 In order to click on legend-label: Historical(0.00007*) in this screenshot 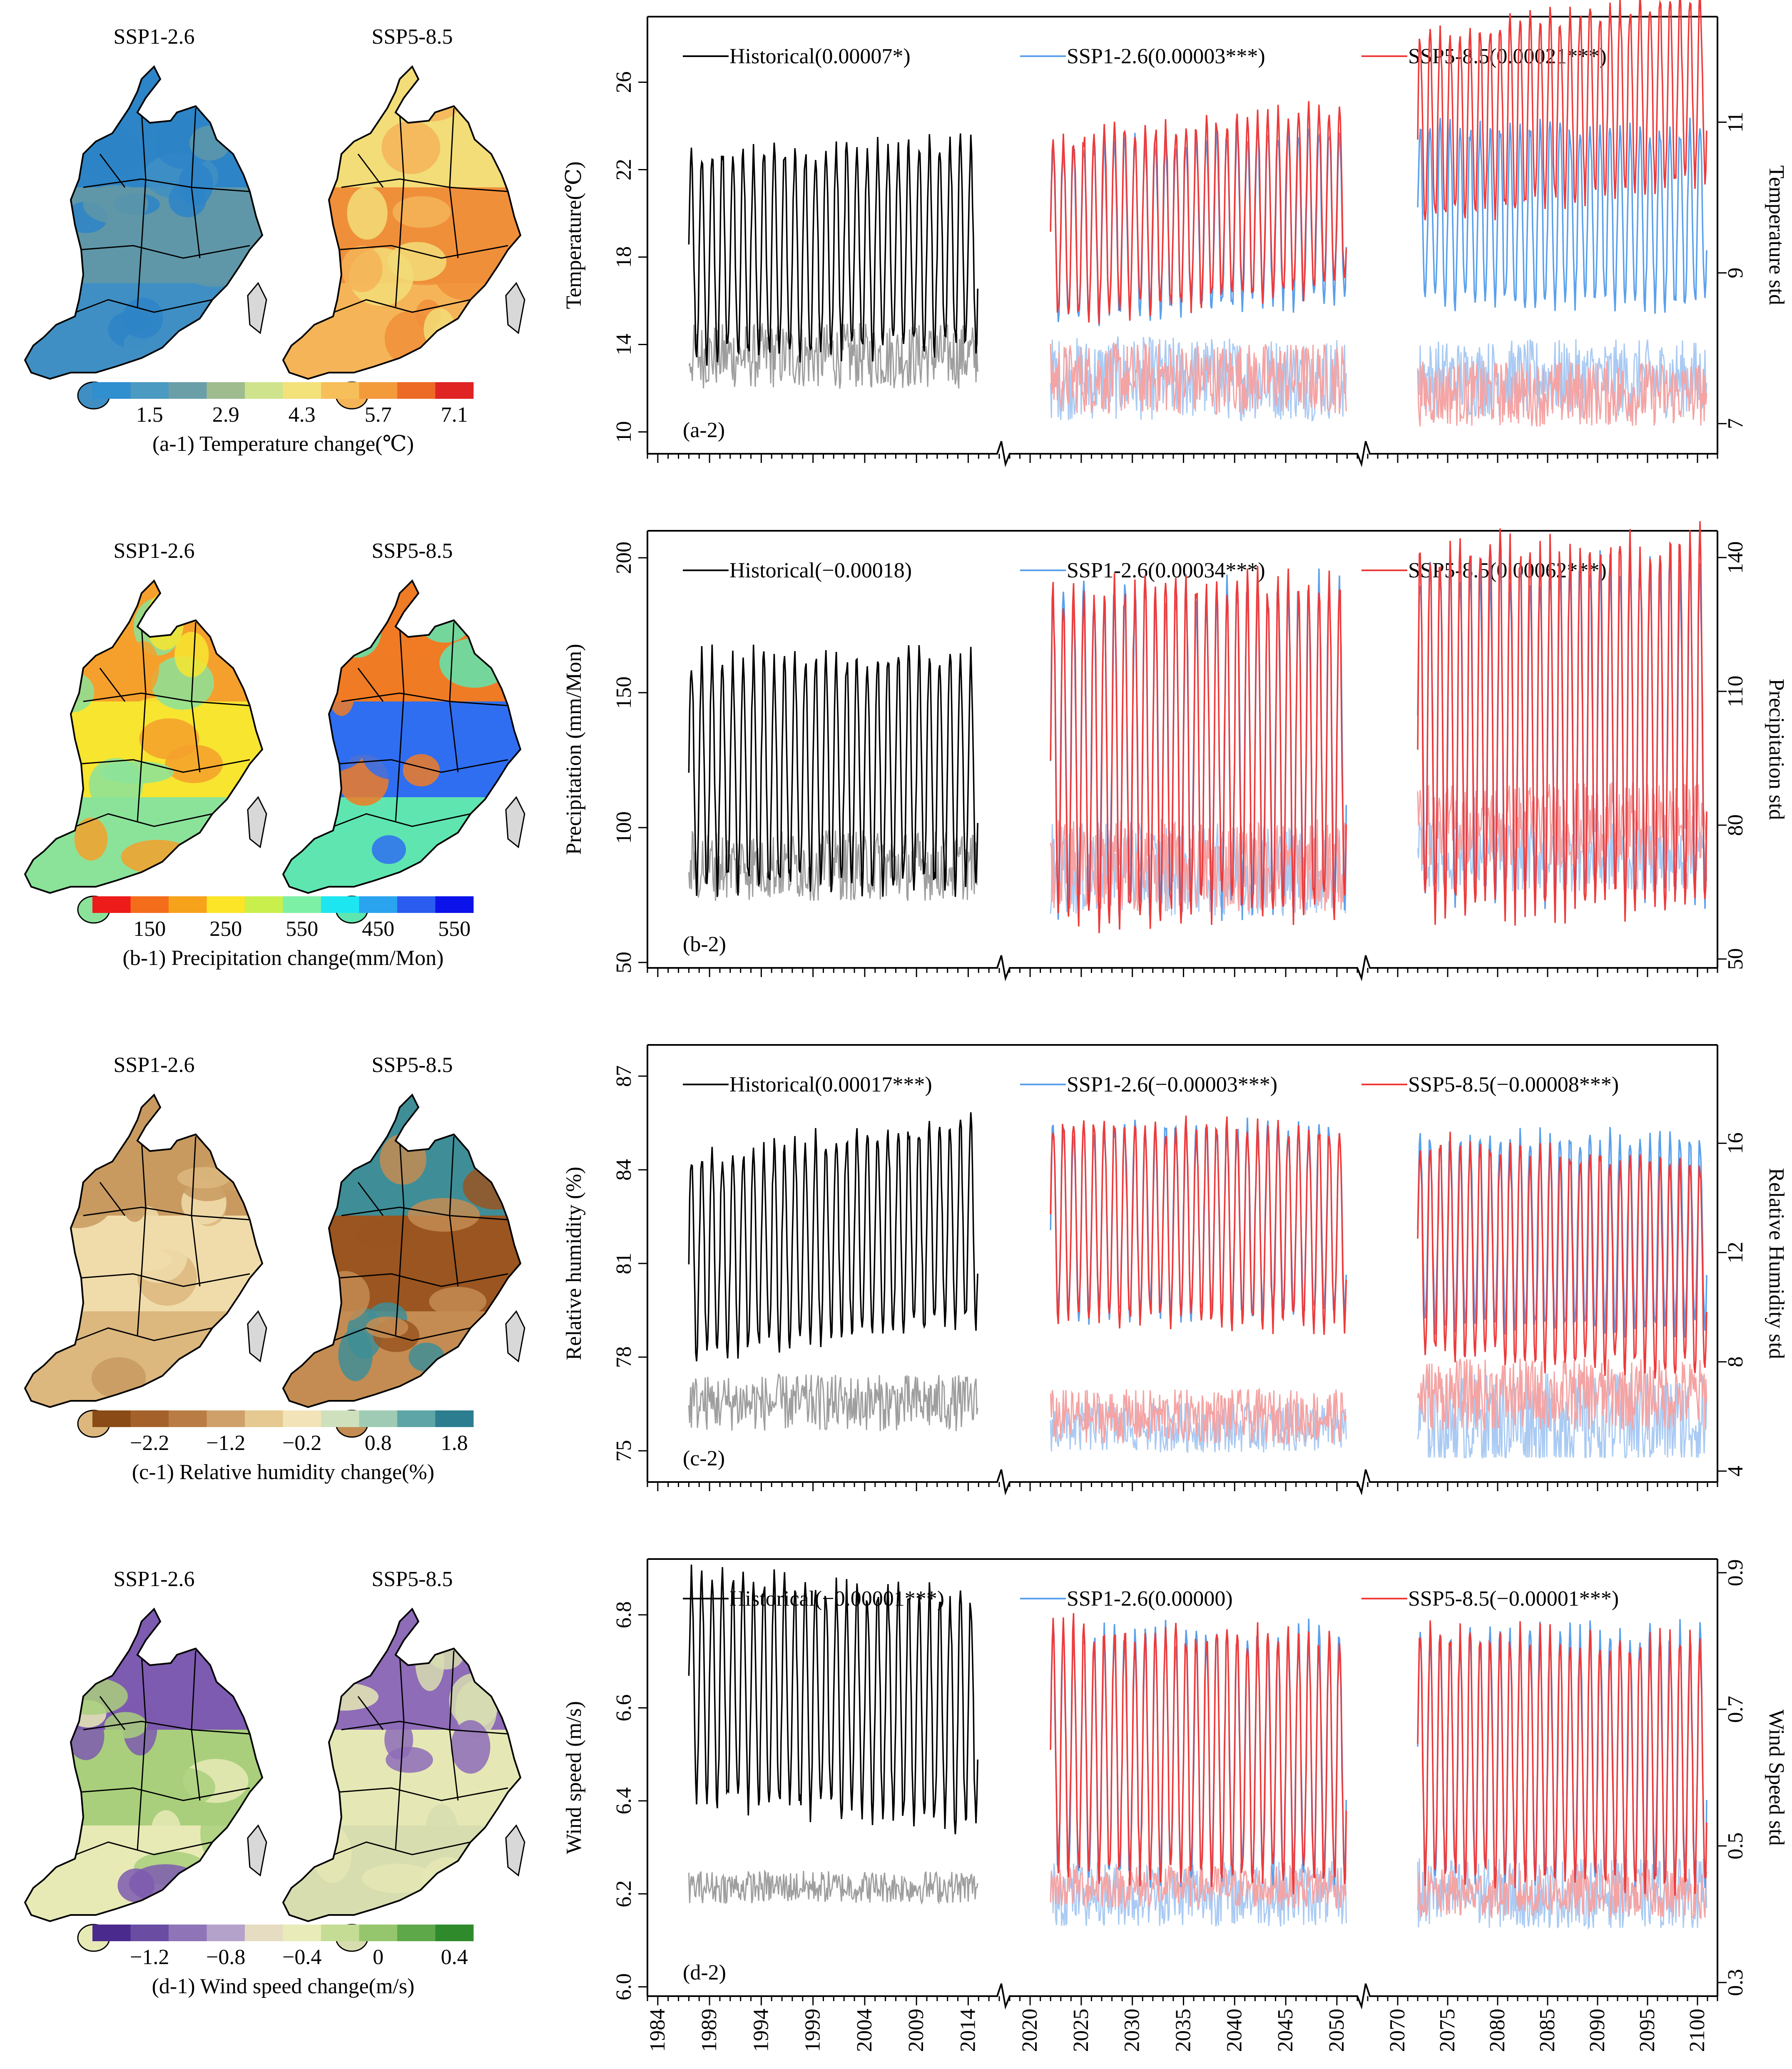, I will do `click(820, 56)`.